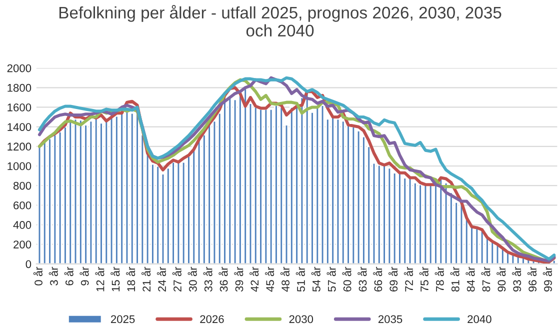  I want to click on y-tick-label: 1600, so click(20, 108).